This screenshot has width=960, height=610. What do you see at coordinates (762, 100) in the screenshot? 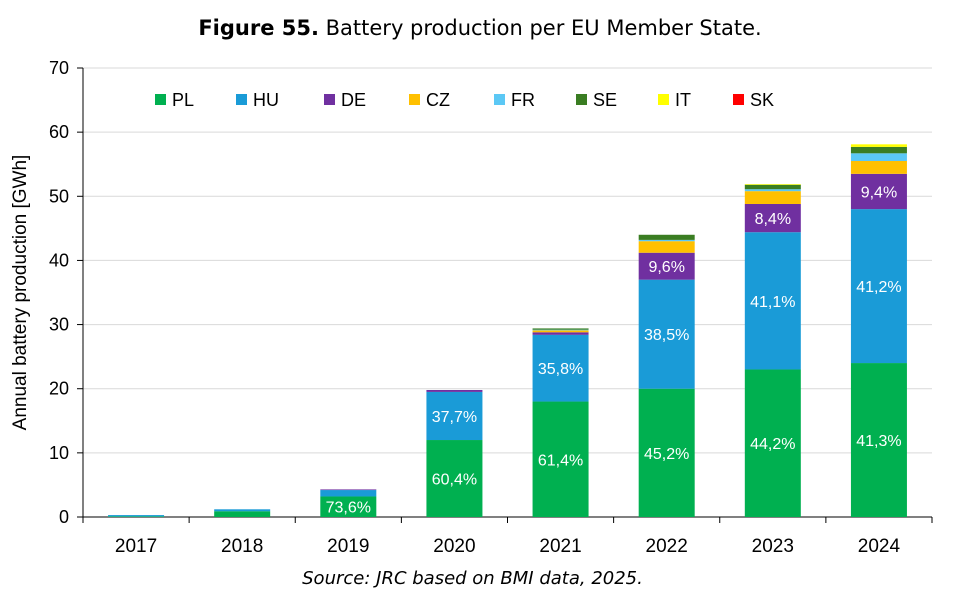
I see `legend-label-SK: SK` at bounding box center [762, 100].